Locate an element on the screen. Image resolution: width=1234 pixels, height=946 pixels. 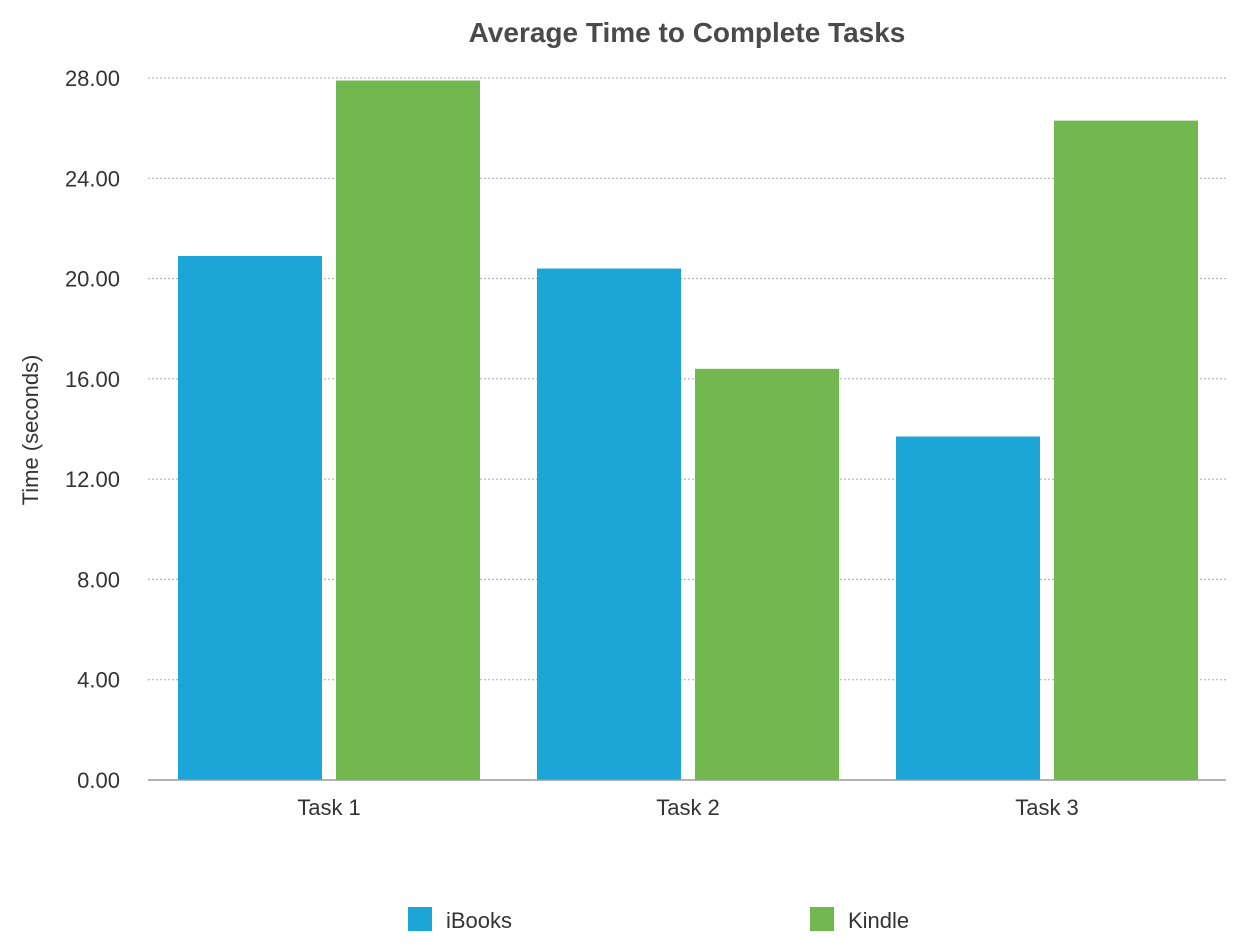
chart-title: Average Time to Complete Tasks is located at coordinates (687, 32).